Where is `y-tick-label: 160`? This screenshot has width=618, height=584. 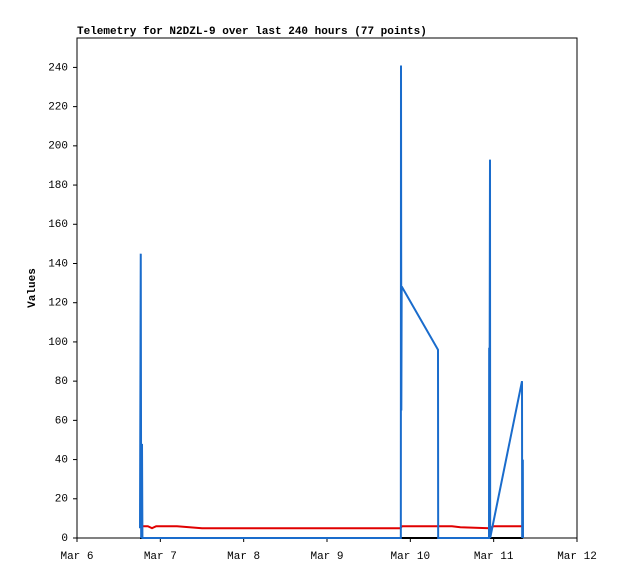 y-tick-label: 160 is located at coordinates (58, 225).